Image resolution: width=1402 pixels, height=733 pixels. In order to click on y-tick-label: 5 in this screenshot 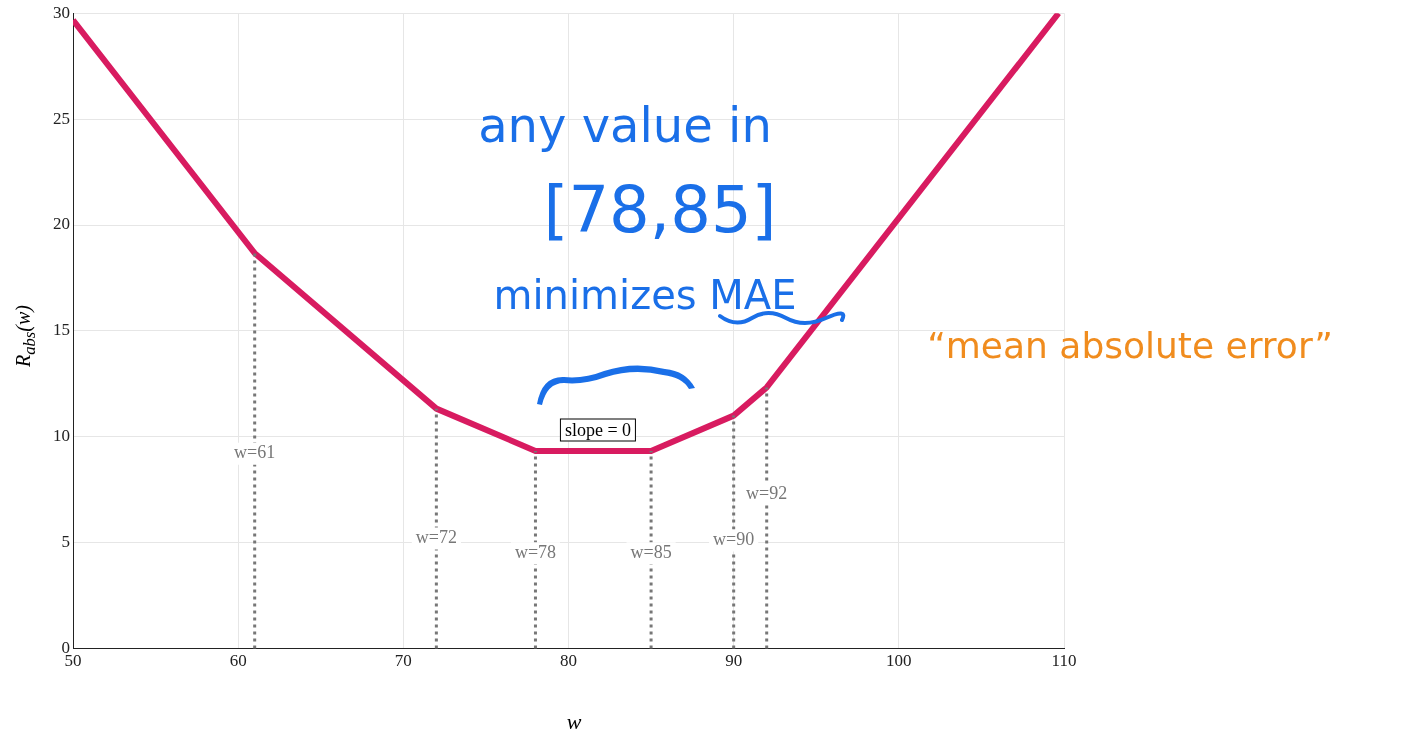, I will do `click(65, 542)`.